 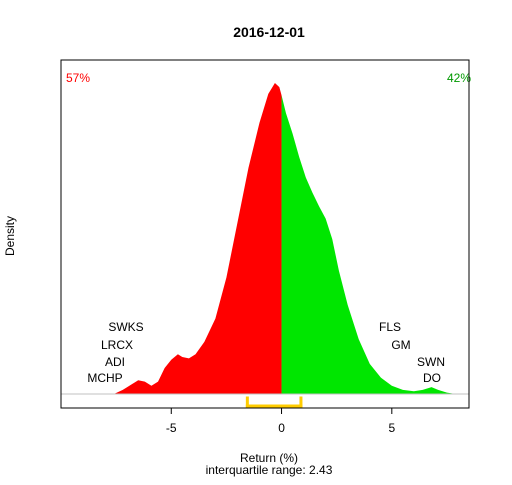 I want to click on y-axis-label: Density, so click(x=10, y=236).